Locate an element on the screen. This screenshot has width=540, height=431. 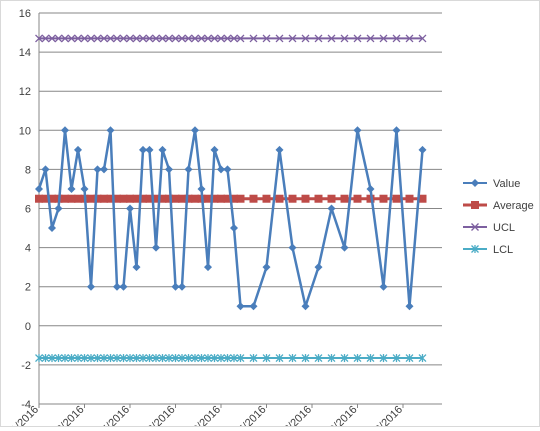
x-tick-label: 1/29/2016 is located at coordinates (201, 415).